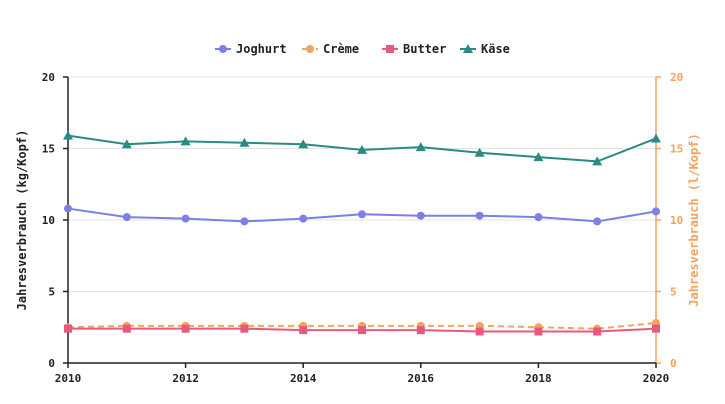 The height and width of the screenshot is (404, 725). What do you see at coordinates (424, 49) in the screenshot?
I see `legend-label-butter: Butter` at bounding box center [424, 49].